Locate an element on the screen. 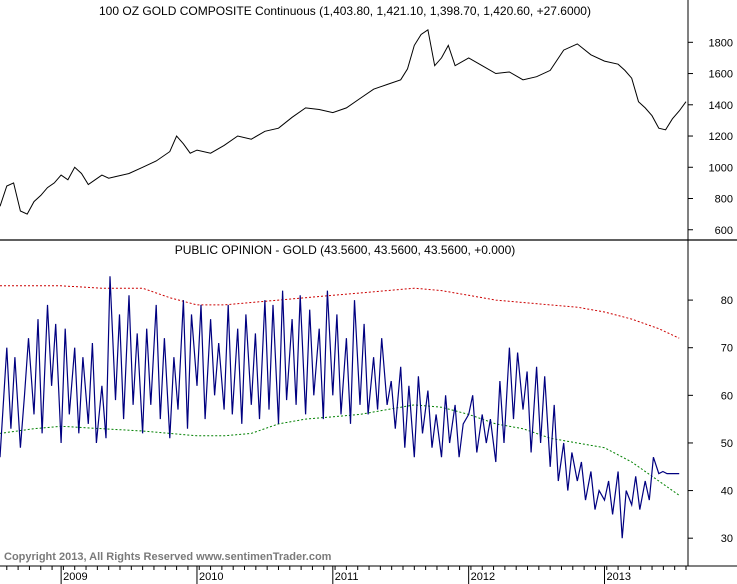 The width and height of the screenshot is (737, 584). x-tick-label: 2012 is located at coordinates (483, 577).